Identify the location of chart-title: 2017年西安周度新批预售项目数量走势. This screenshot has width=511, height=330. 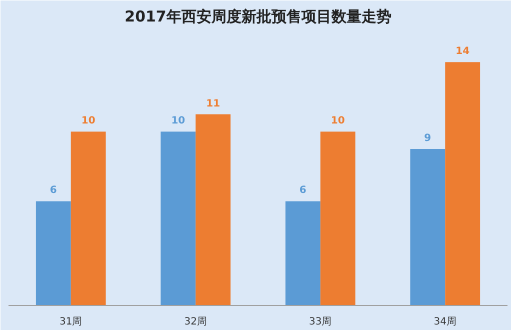
(258, 17).